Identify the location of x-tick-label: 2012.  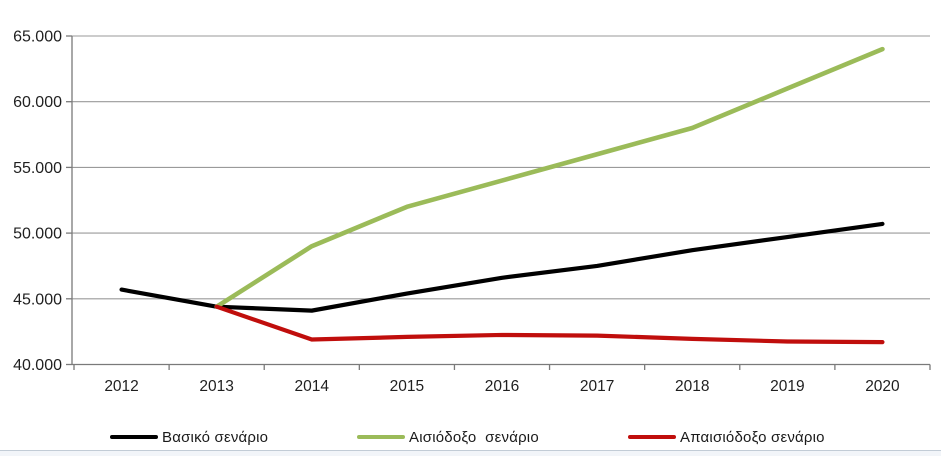
(121, 386).